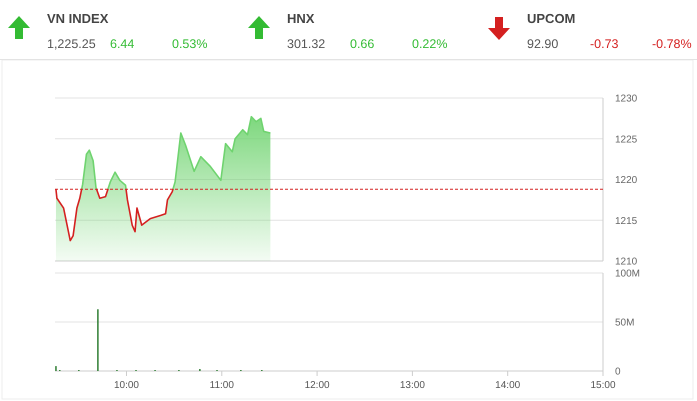 Image resolution: width=697 pixels, height=401 pixels. Describe the element at coordinates (127, 385) in the screenshot. I see `x-tick-label: 10:00` at that location.